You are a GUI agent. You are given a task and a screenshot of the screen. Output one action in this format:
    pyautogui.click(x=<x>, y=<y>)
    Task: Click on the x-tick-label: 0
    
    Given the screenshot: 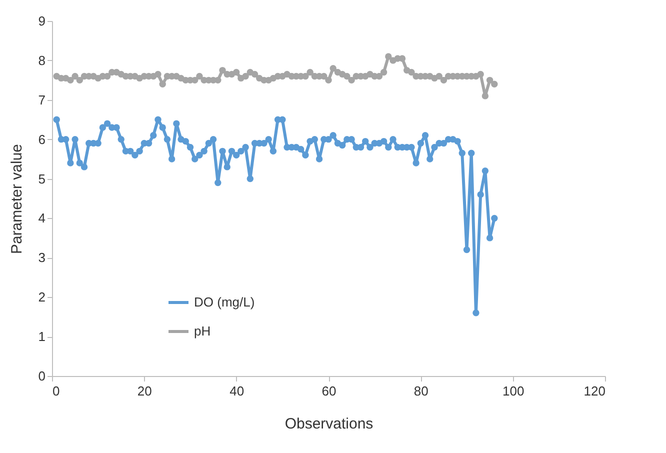 What is the action you would take?
    pyautogui.click(x=56, y=391)
    